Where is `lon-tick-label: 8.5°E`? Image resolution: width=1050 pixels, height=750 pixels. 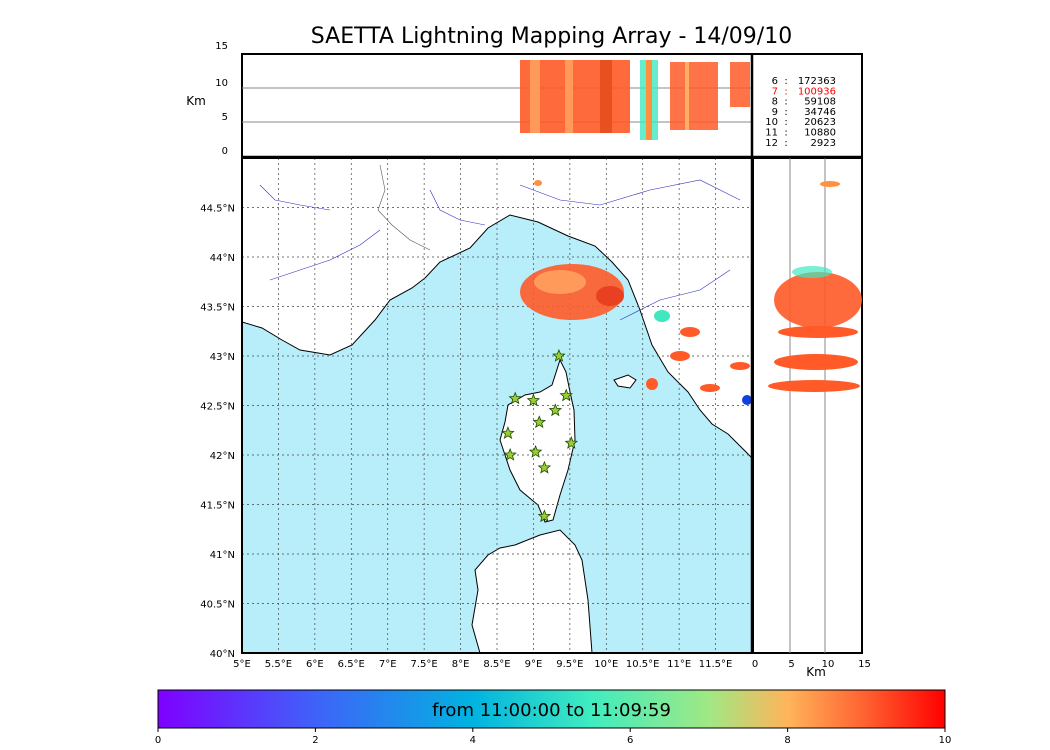 lon-tick-label: 8.5°E is located at coordinates (496, 664).